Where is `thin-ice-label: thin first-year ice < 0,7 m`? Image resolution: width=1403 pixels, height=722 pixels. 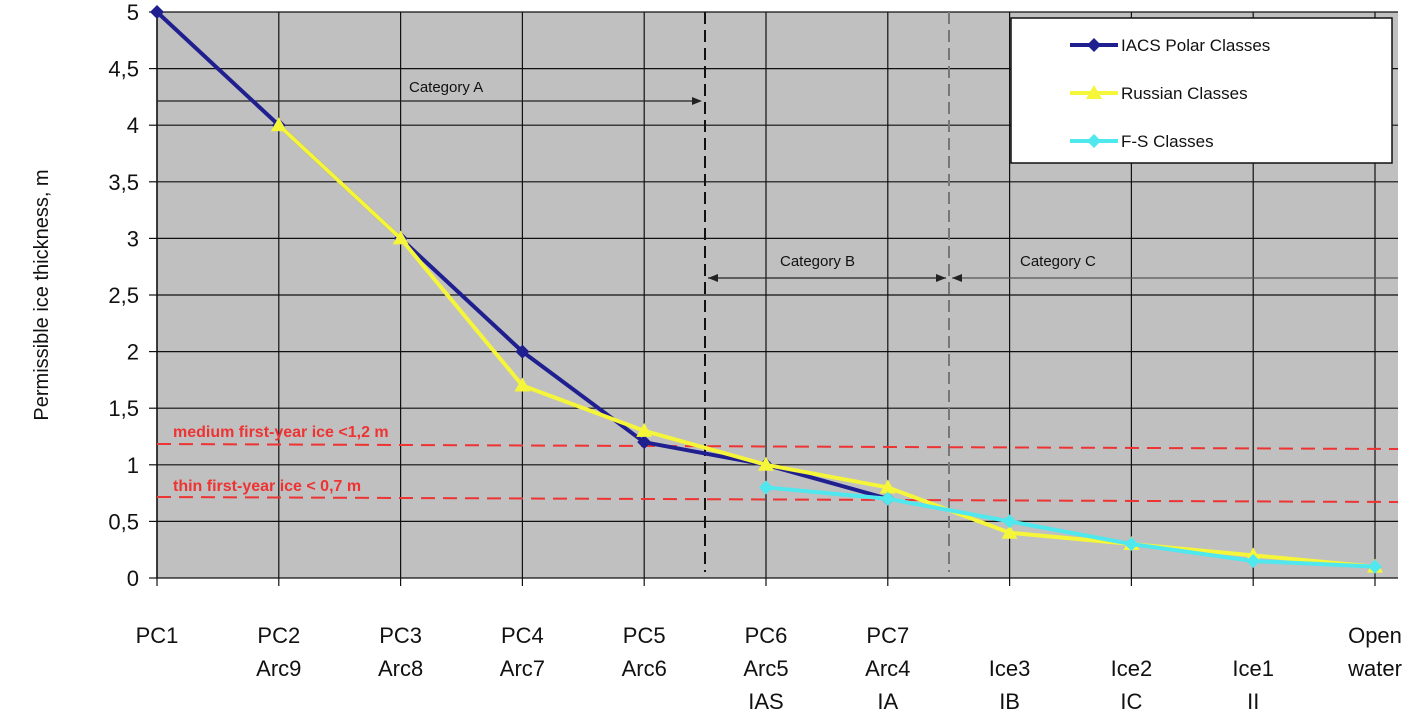 thin-ice-label: thin first-year ice < 0,7 m is located at coordinates (267, 486).